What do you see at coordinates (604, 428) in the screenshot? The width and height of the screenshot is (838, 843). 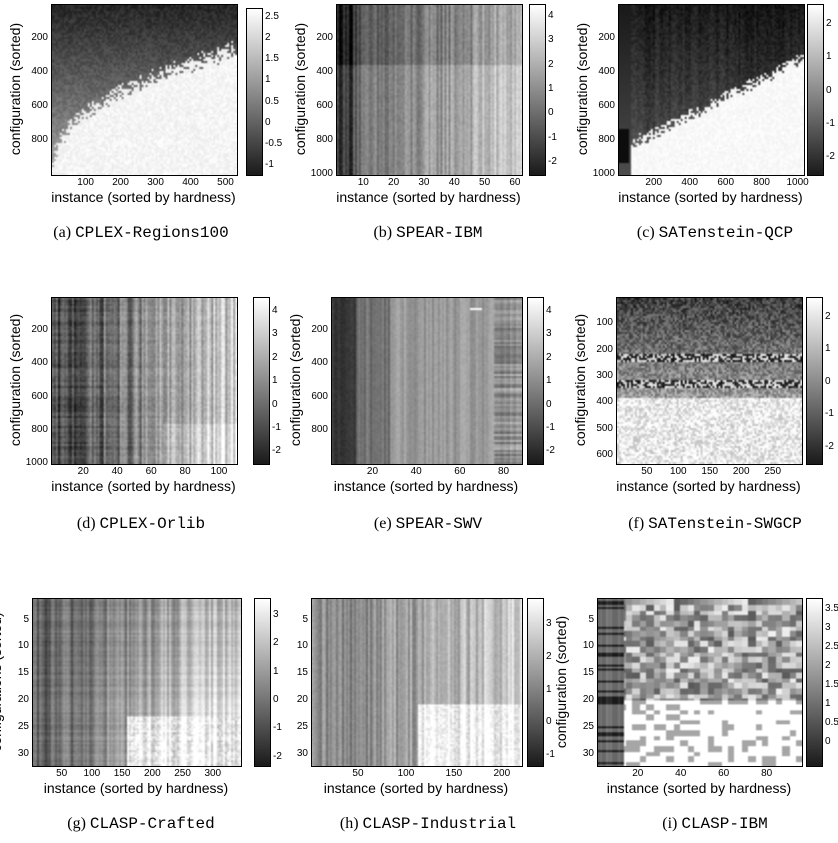 I see `y-tick-label: 500` at bounding box center [604, 428].